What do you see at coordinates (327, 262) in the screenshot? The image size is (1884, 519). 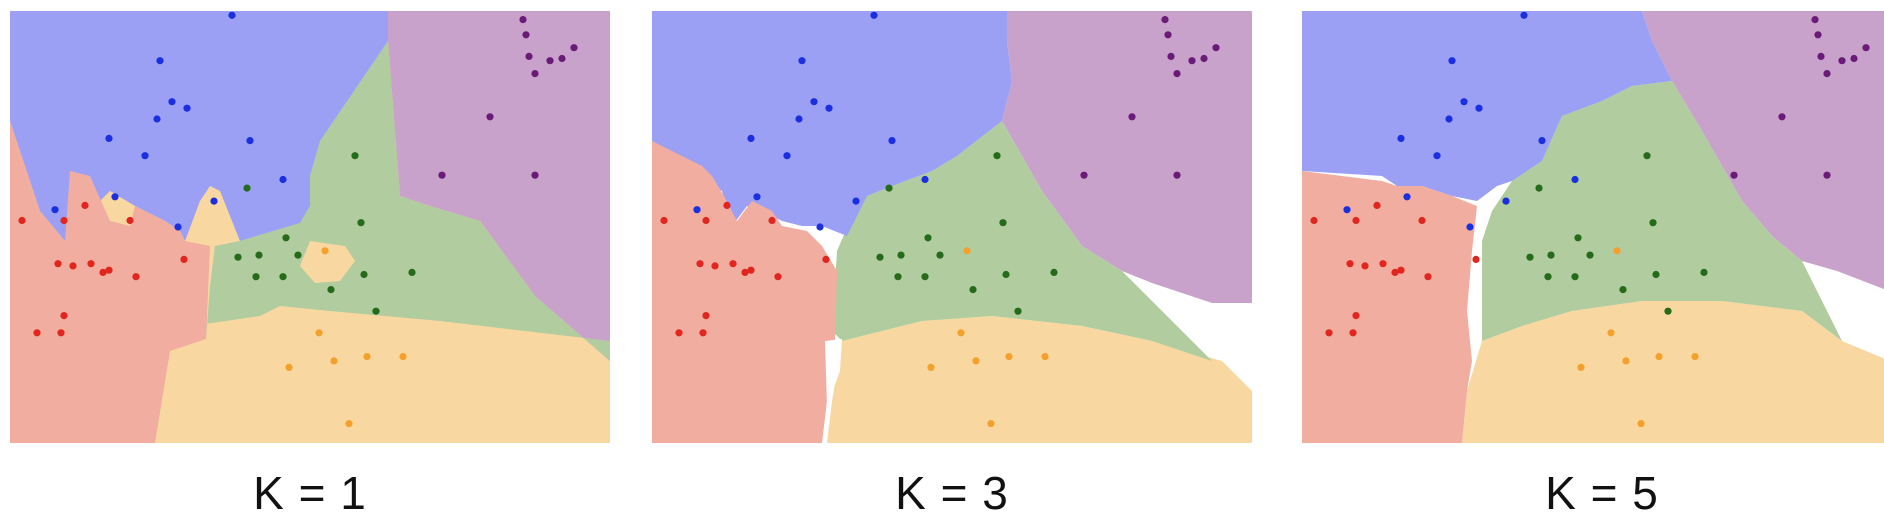 I see `region-yellow-island` at bounding box center [327, 262].